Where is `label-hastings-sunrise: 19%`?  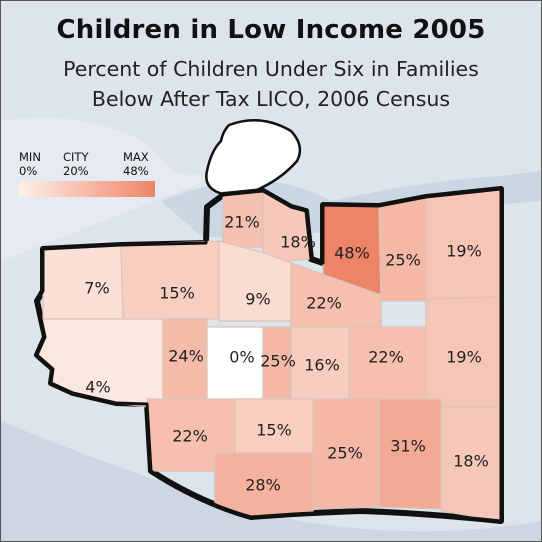 label-hastings-sunrise: 19% is located at coordinates (464, 251).